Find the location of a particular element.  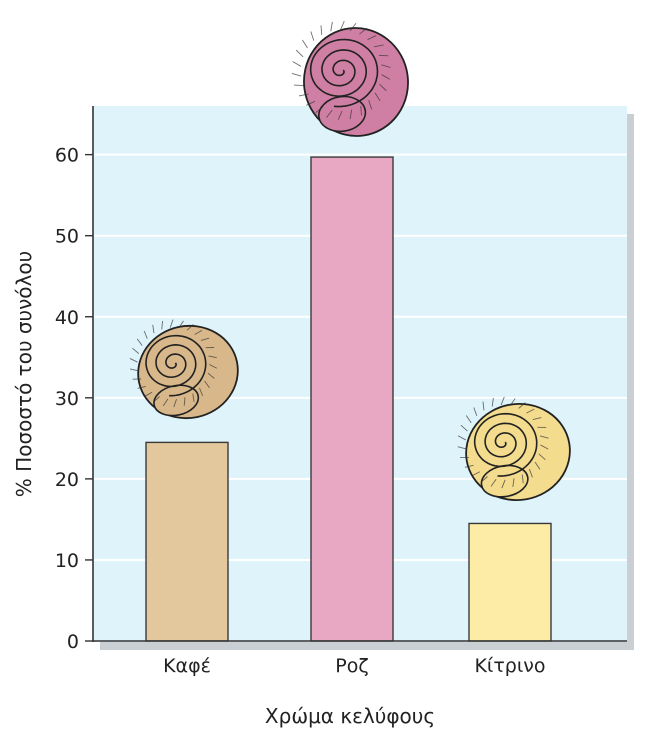

y-tick-label: 0 is located at coordinates (73, 642).